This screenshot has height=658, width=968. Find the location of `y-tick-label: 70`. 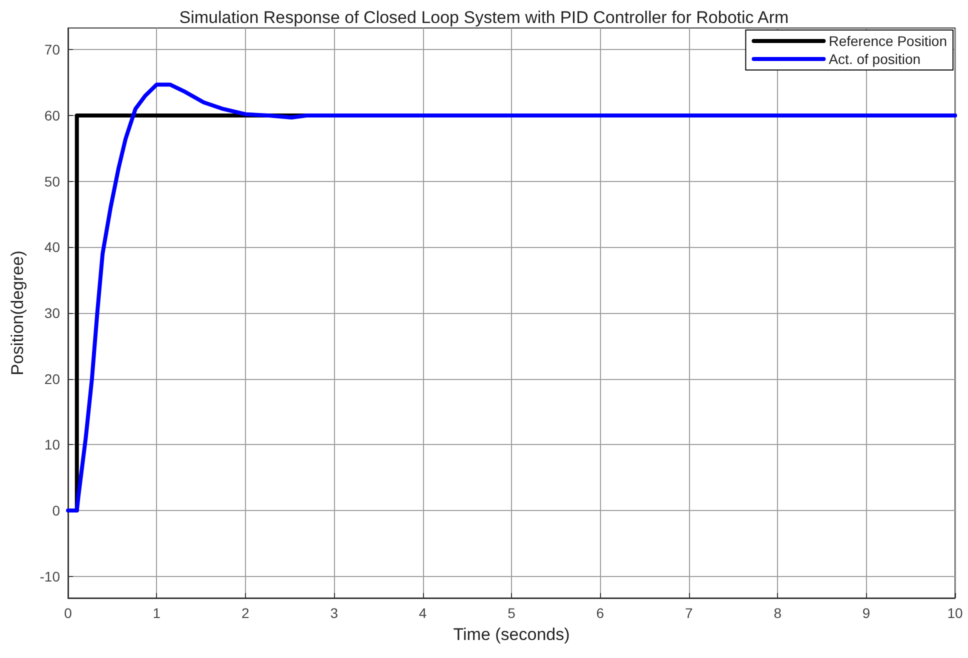

y-tick-label: 70 is located at coordinates (52, 50).